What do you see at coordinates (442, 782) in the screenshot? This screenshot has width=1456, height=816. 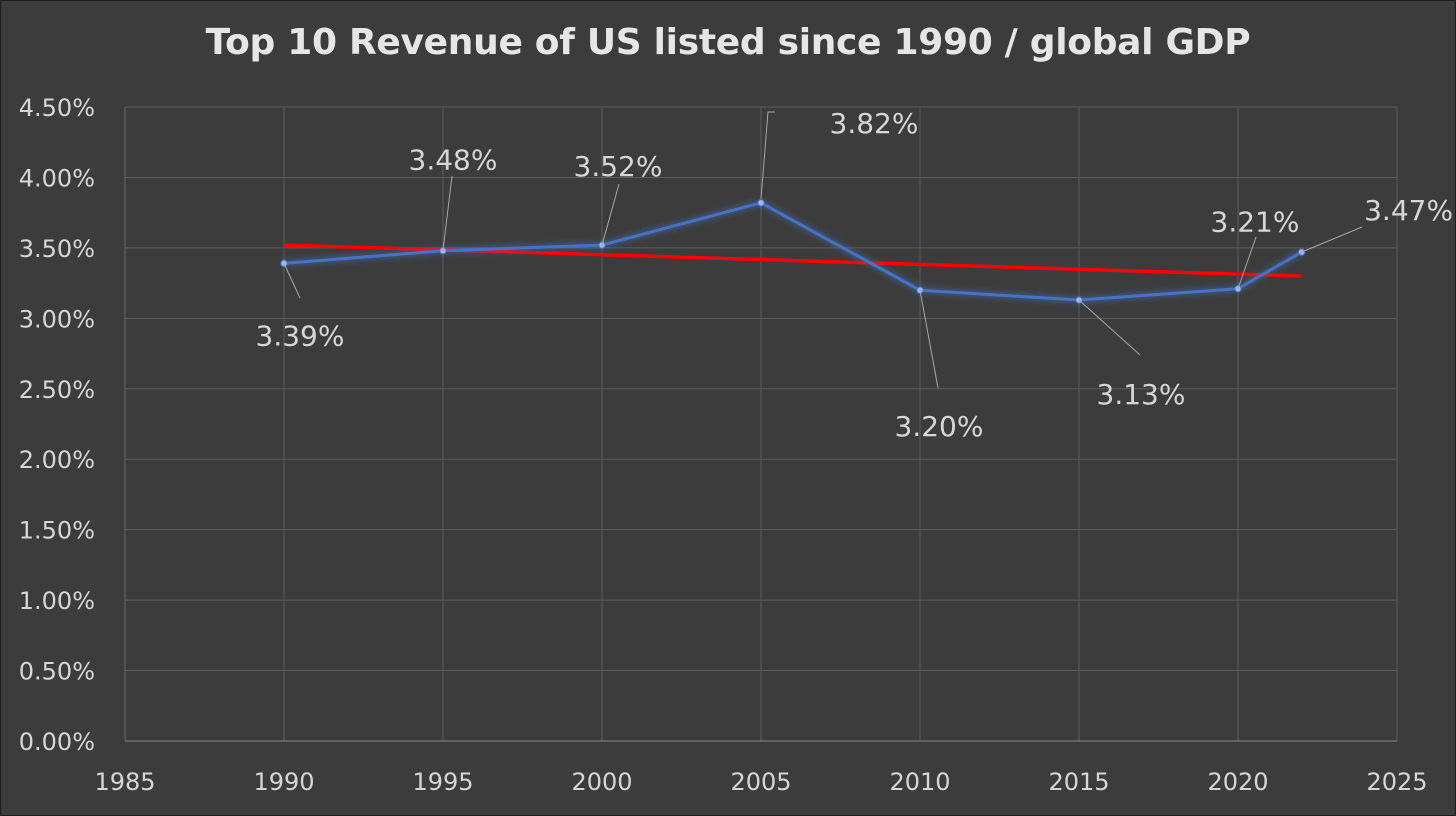 I see `x-tick-label: 1995` at bounding box center [442, 782].